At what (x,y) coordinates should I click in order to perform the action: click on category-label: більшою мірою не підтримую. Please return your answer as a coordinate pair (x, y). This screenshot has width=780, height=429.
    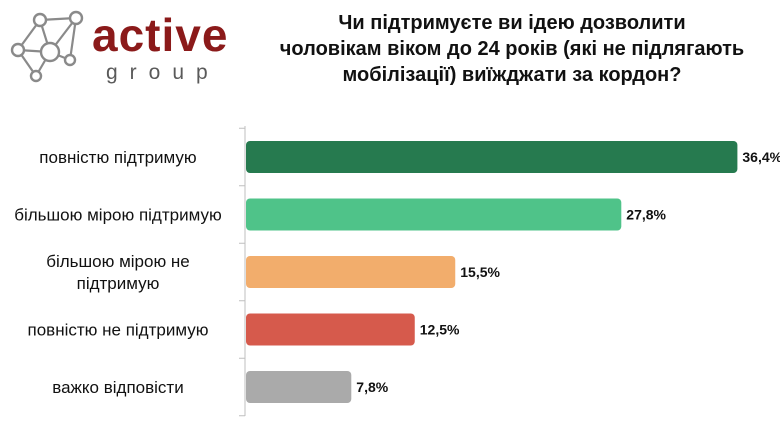
    Looking at the image, I should click on (118, 272).